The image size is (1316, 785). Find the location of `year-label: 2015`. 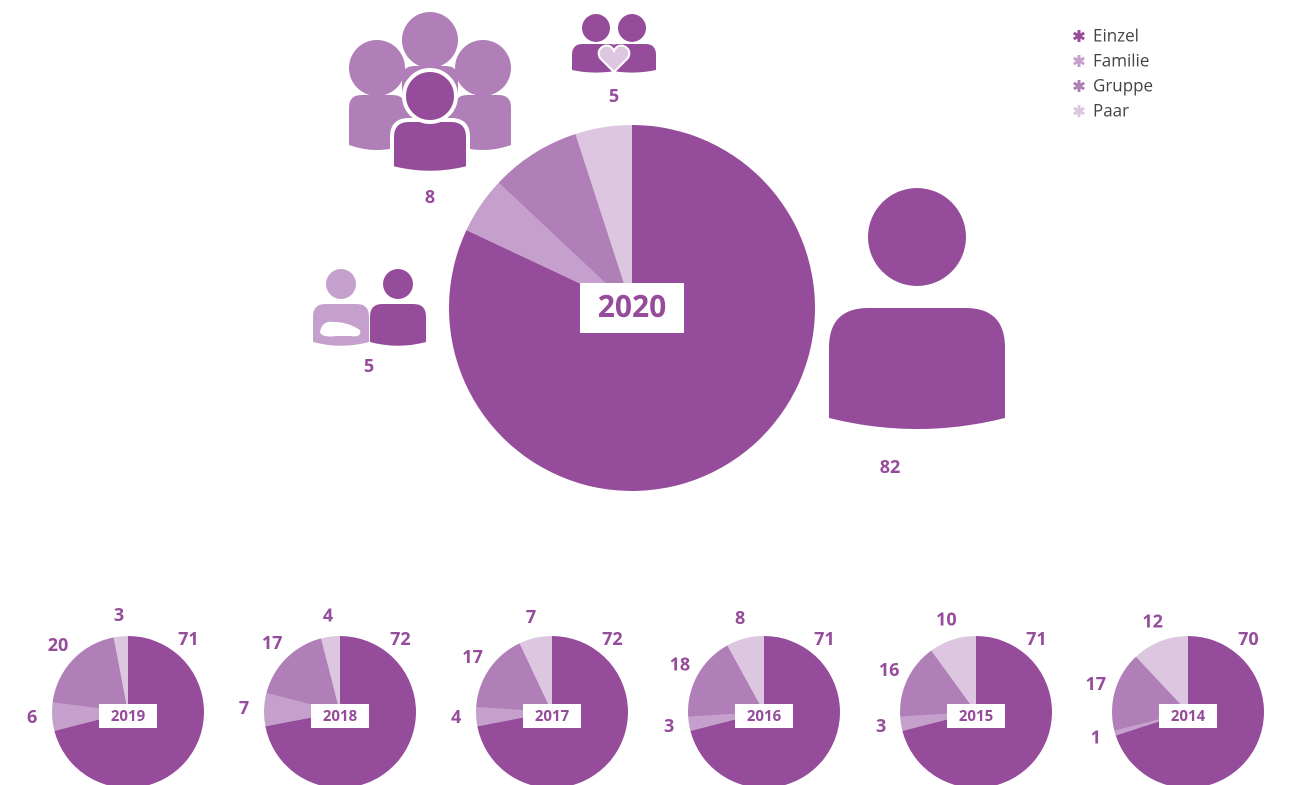

year-label: 2015 is located at coordinates (976, 716).